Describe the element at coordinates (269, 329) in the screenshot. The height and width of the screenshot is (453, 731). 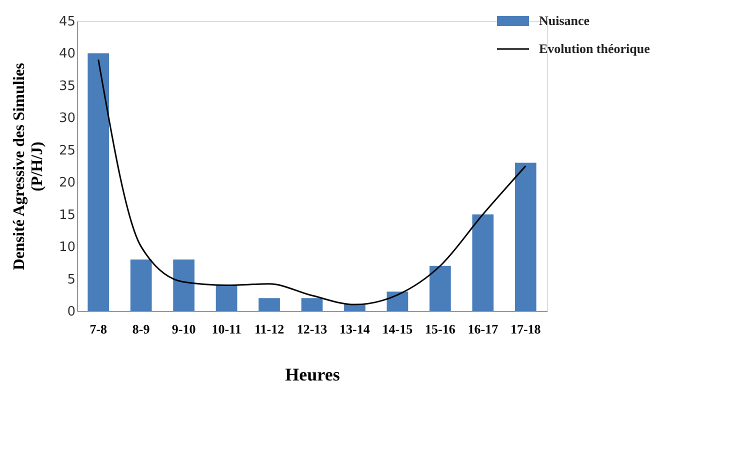
I see `x-tick-label: 11-12` at that location.